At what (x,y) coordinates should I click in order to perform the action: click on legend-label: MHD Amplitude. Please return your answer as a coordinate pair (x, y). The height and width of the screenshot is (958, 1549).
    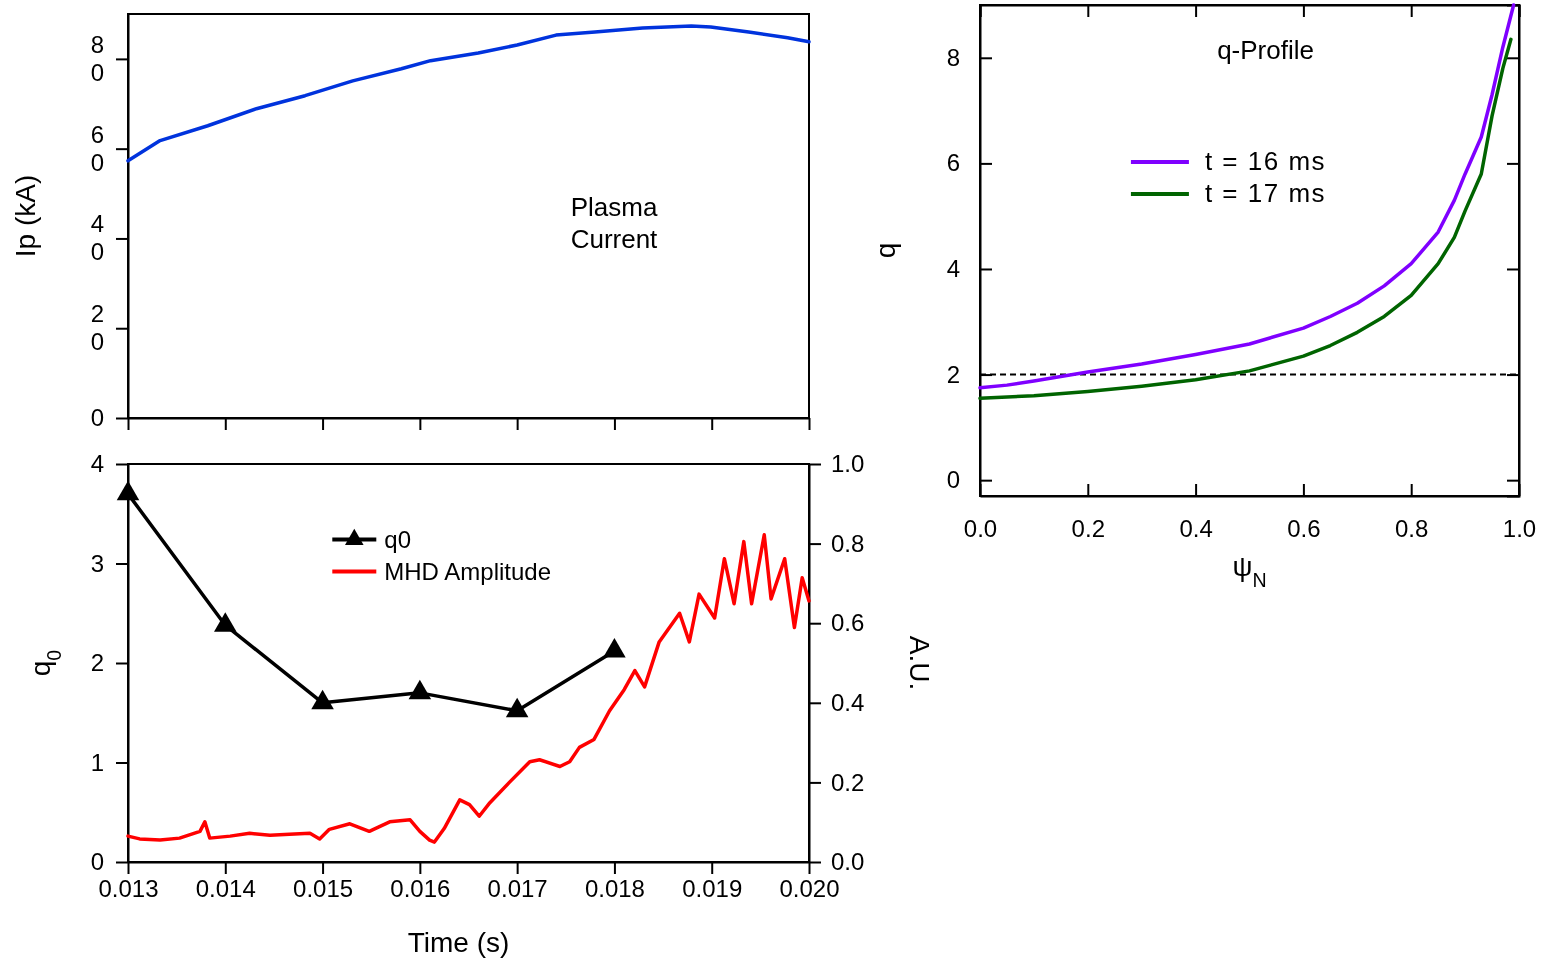
    Looking at the image, I should click on (468, 571).